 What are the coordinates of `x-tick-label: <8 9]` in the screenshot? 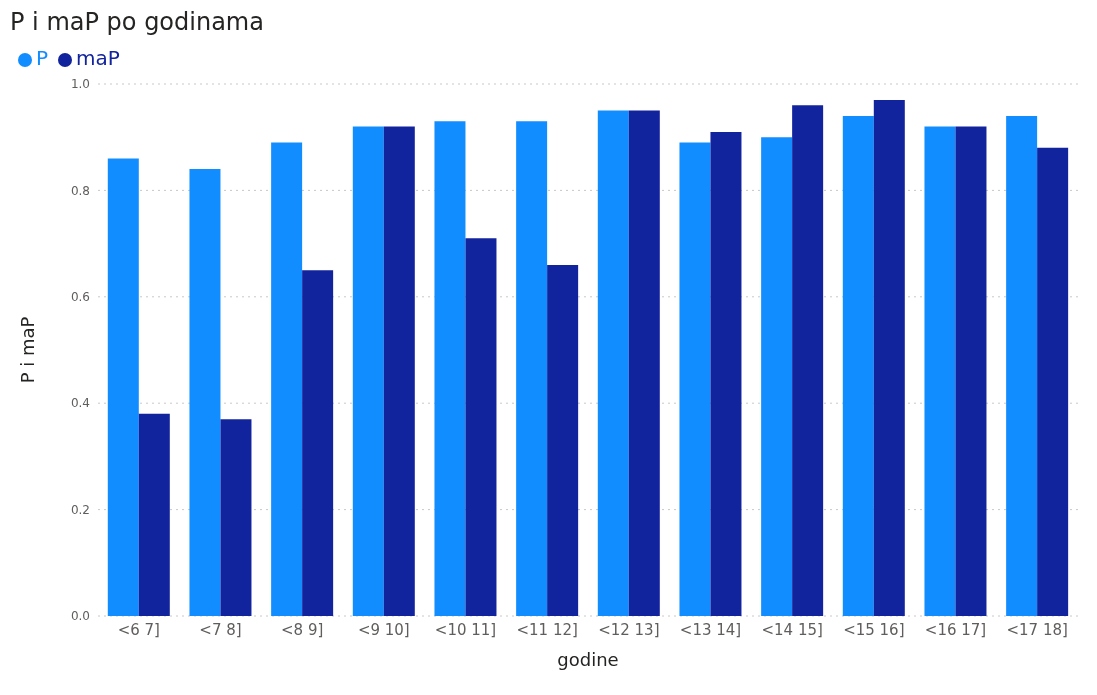 It's located at (302, 629).